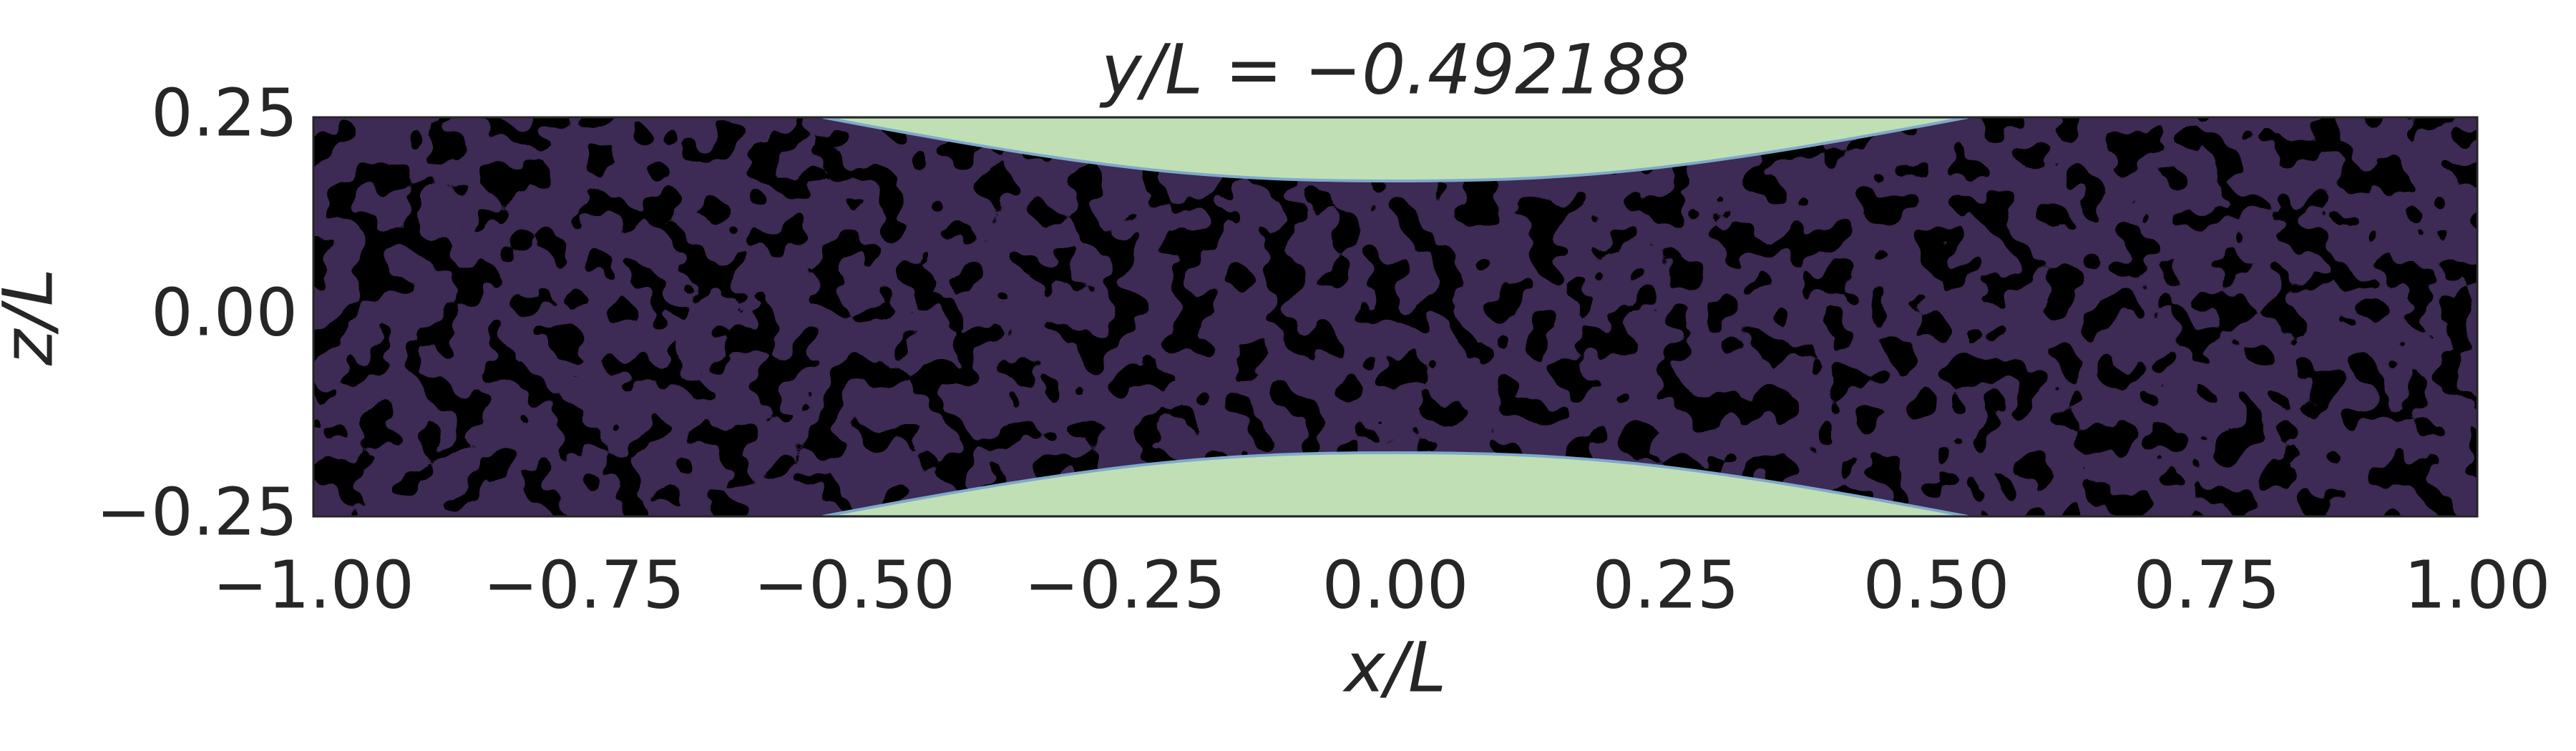 The width and height of the screenshot is (2576, 751). I want to click on x-tick-label: 0.25, so click(1666, 584).